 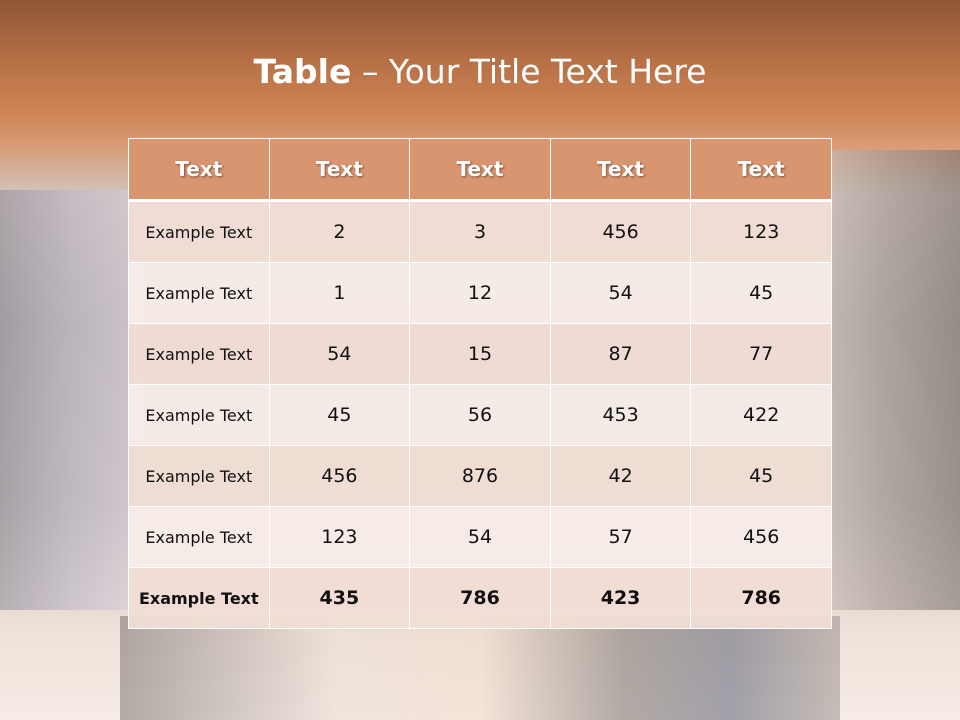 I want to click on table-row: Example Text 45 56 453 422, so click(x=480, y=415).